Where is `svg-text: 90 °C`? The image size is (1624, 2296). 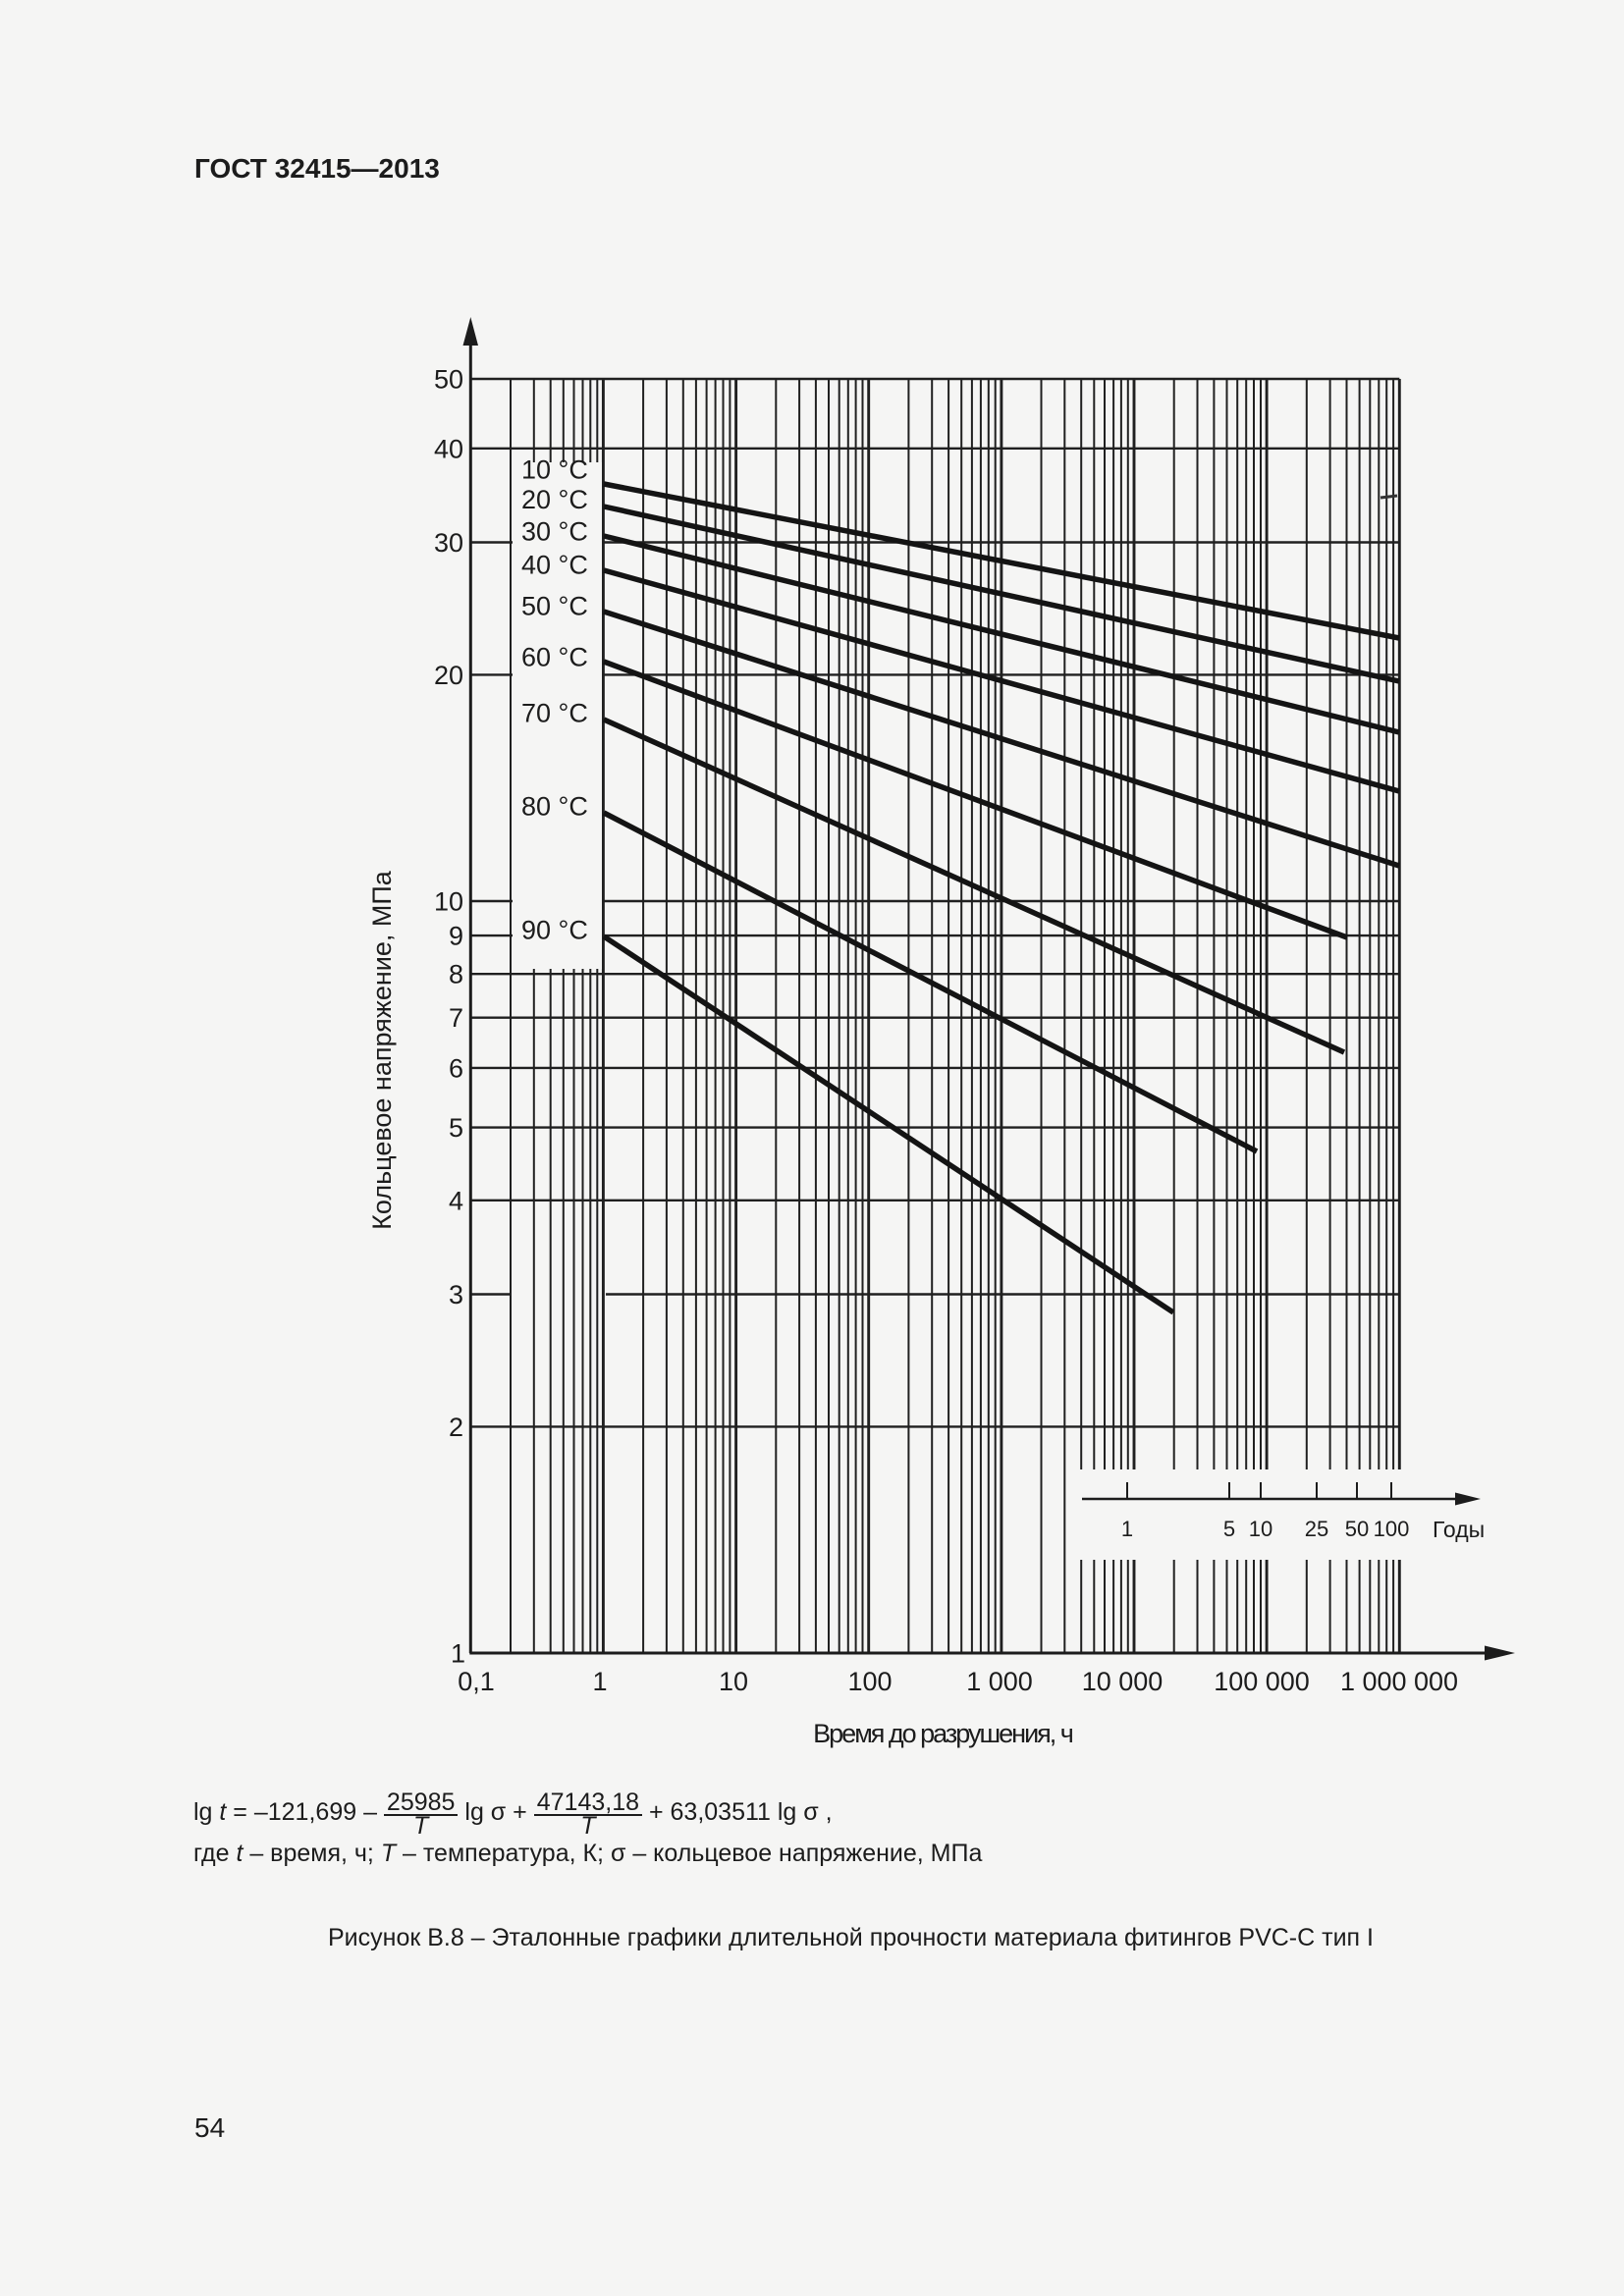 svg-text: 90 °C is located at coordinates (554, 930).